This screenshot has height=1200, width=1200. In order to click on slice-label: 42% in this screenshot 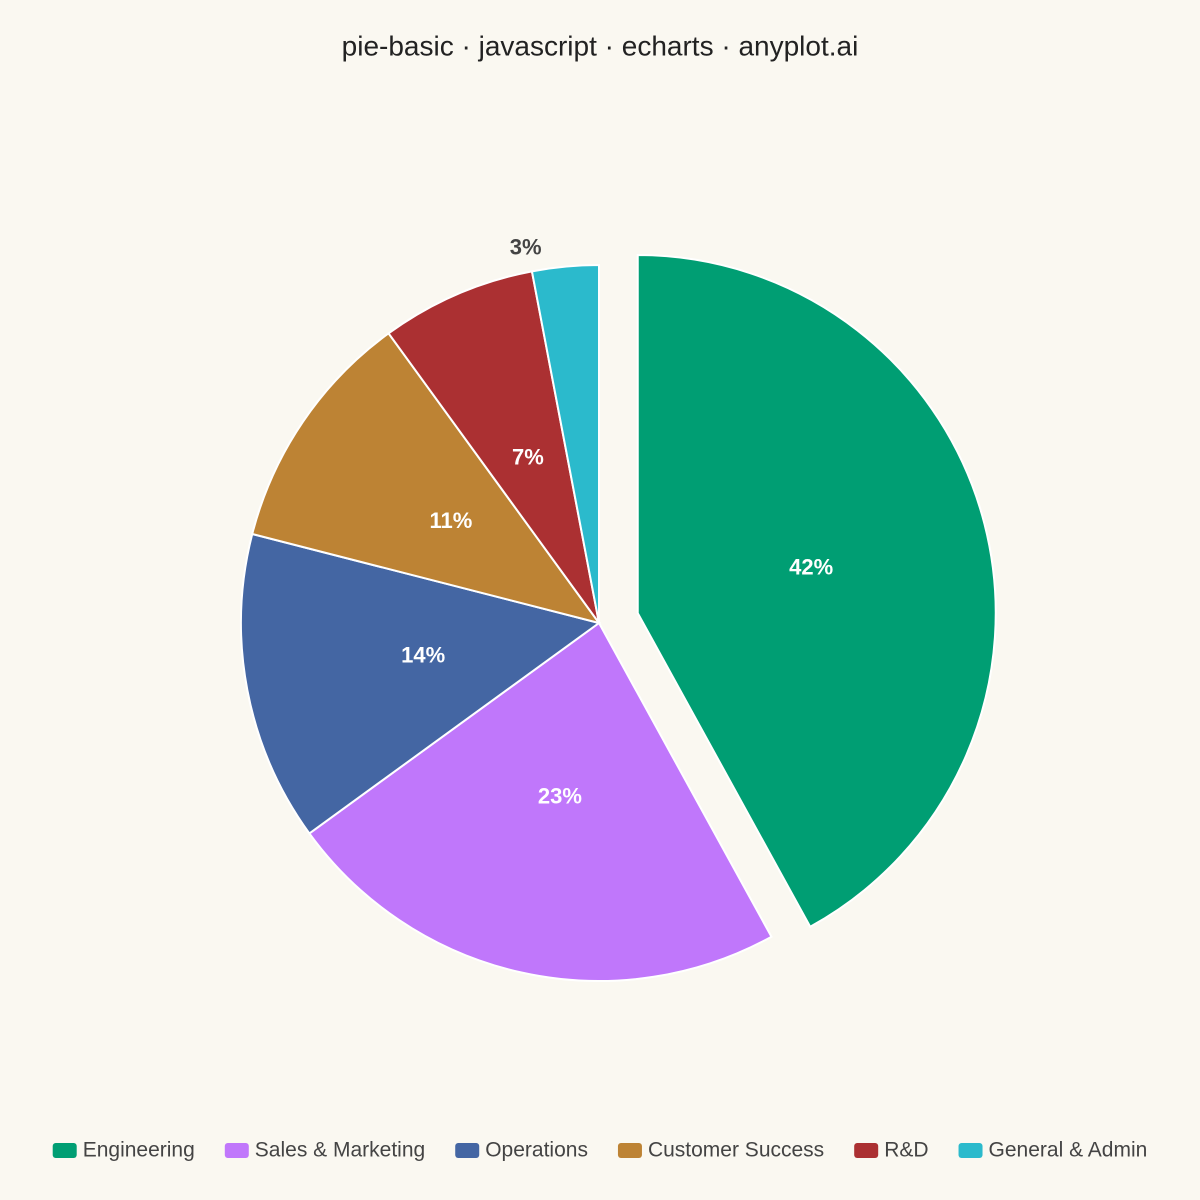, I will do `click(811, 566)`.